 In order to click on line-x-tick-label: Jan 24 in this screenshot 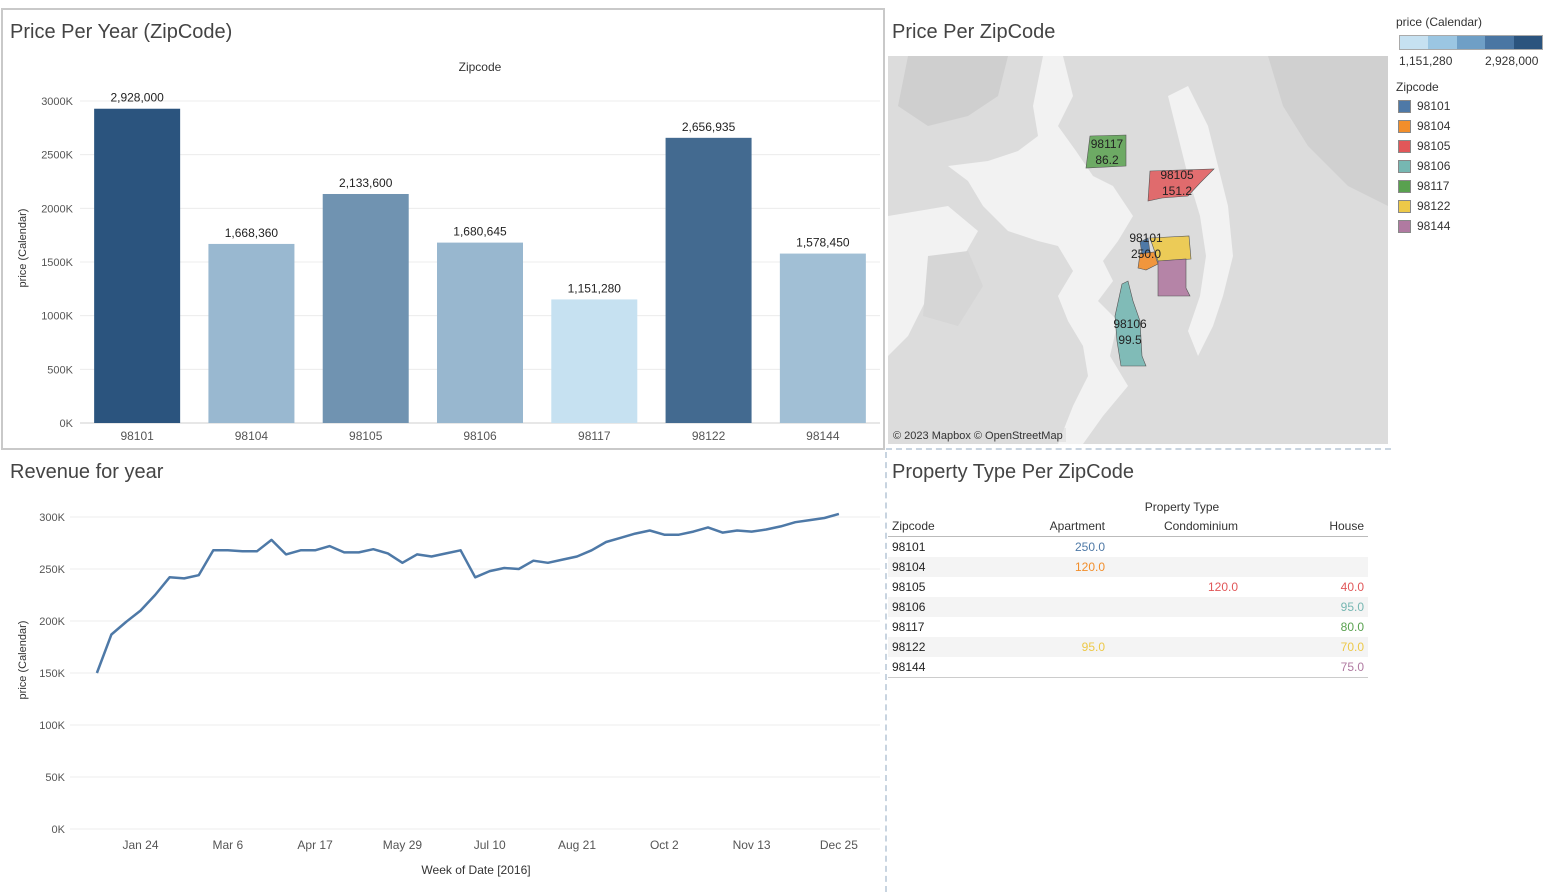, I will do `click(140, 845)`.